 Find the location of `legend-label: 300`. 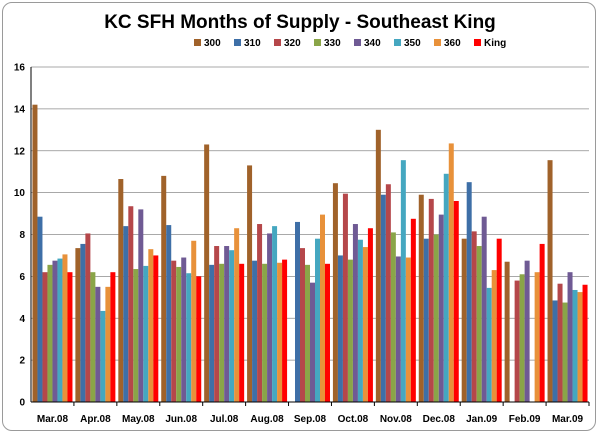

legend-label: 300 is located at coordinates (212, 43).